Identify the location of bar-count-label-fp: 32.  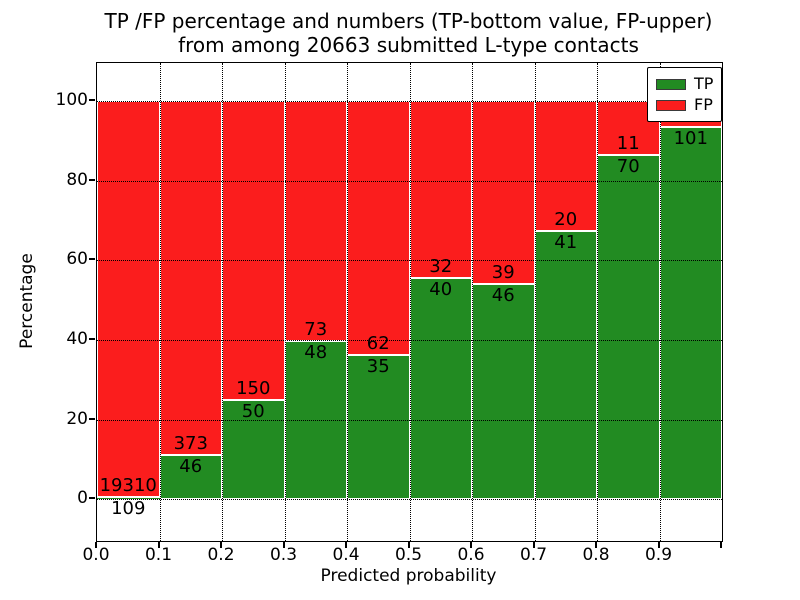
(441, 266).